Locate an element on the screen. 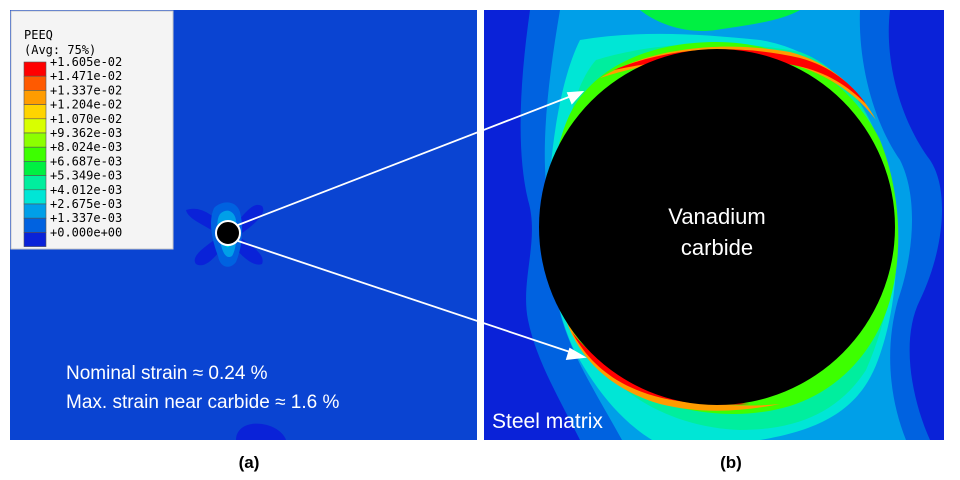 This screenshot has height=480, width=960. legend-label: +8.024e-03 is located at coordinates (86, 147).